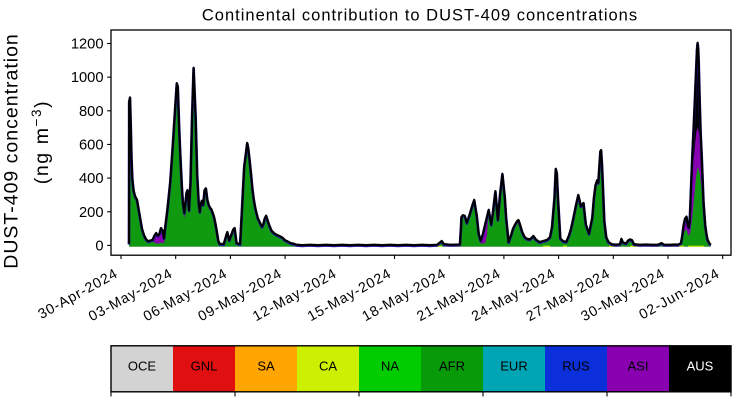 The width and height of the screenshot is (739, 407). What do you see at coordinates (390, 366) in the screenshot?
I see `svg-text: NA` at bounding box center [390, 366].